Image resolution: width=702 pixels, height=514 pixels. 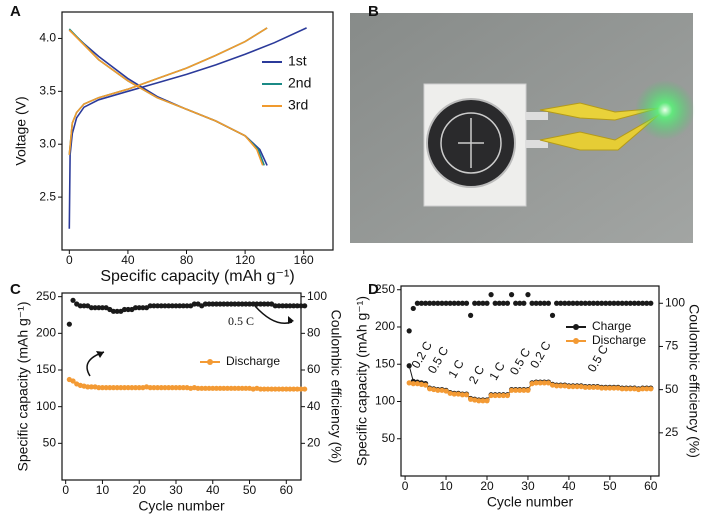 I want to click on arrow, so click(x=273, y=314).